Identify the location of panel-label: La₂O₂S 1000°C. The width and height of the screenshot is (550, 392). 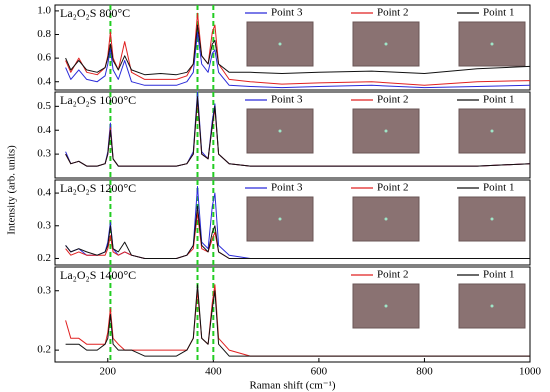
(98, 100).